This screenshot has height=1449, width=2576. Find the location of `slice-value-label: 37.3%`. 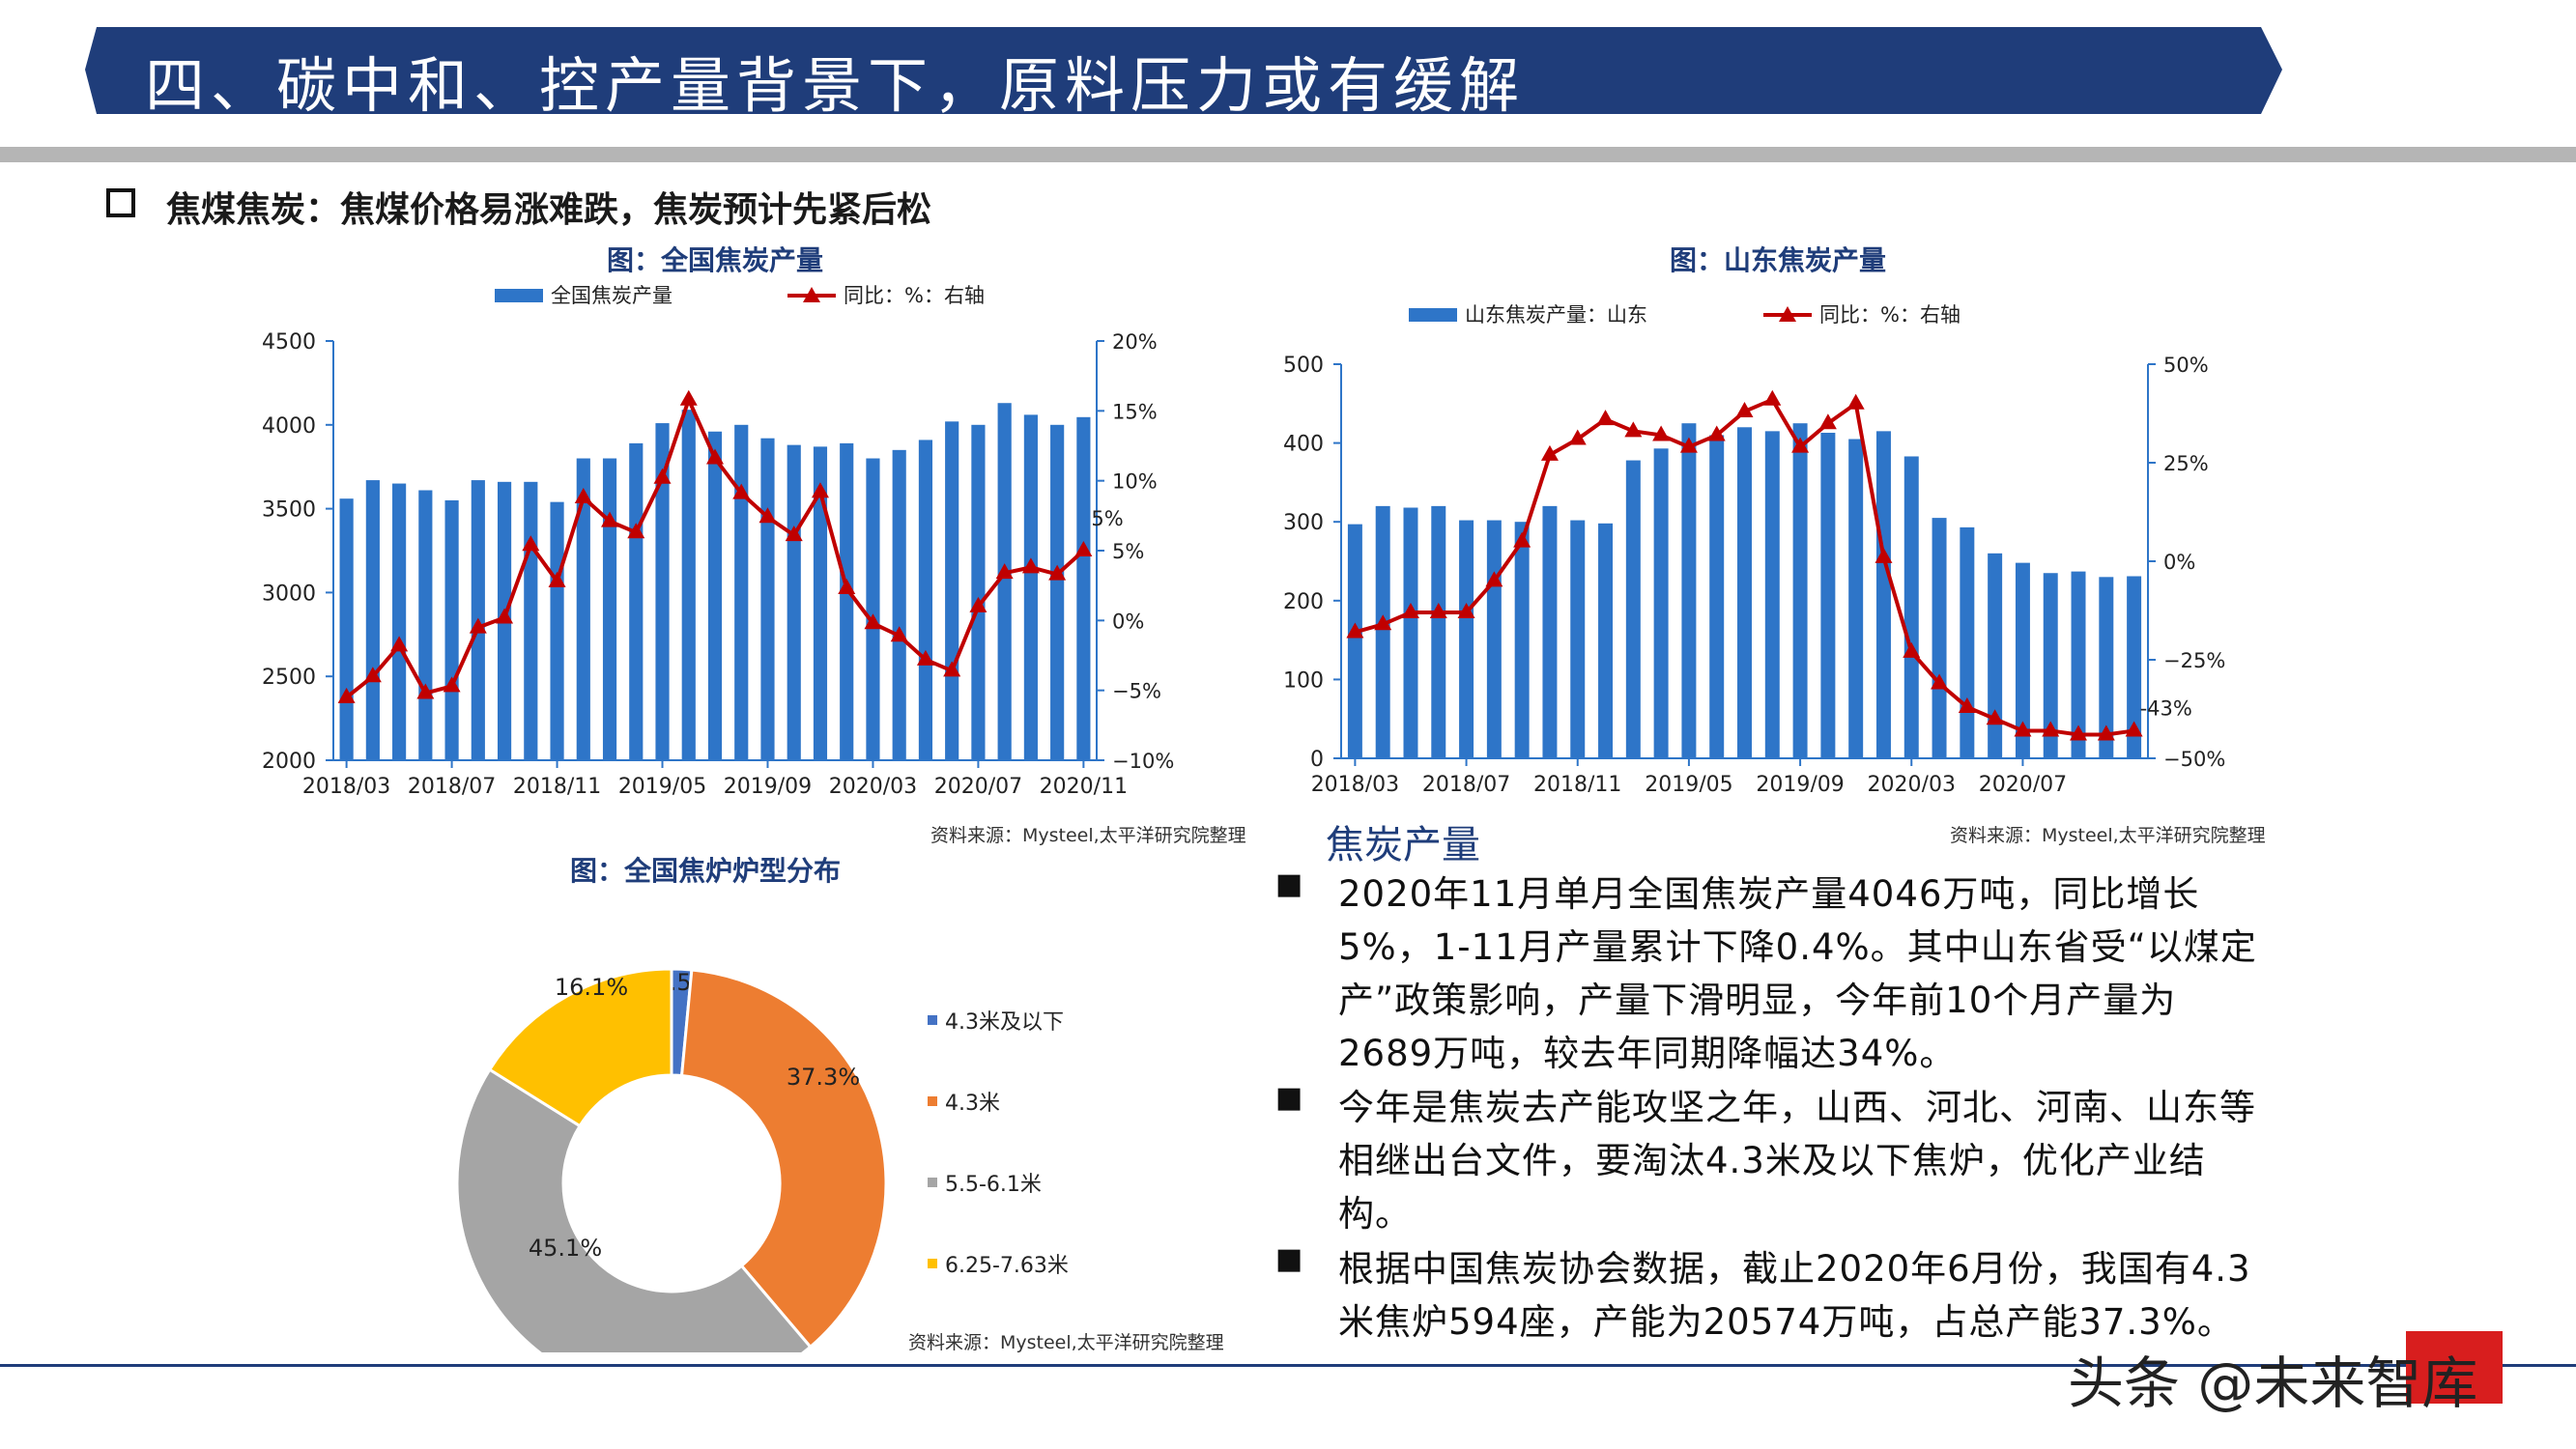

slice-value-label: 37.3% is located at coordinates (824, 1077).